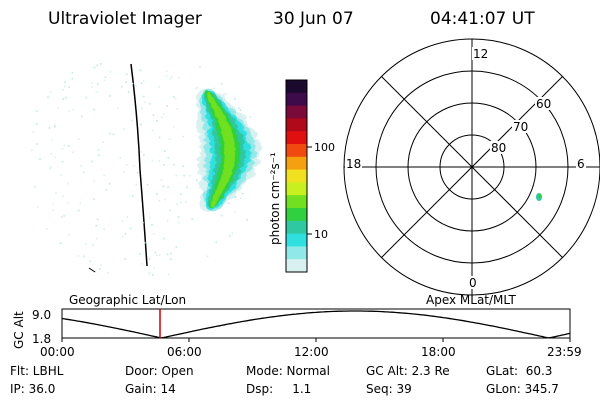 Image resolution: width=600 pixels, height=400 pixels. I want to click on timeline-x-tick-label-4: 23:59, so click(564, 352).